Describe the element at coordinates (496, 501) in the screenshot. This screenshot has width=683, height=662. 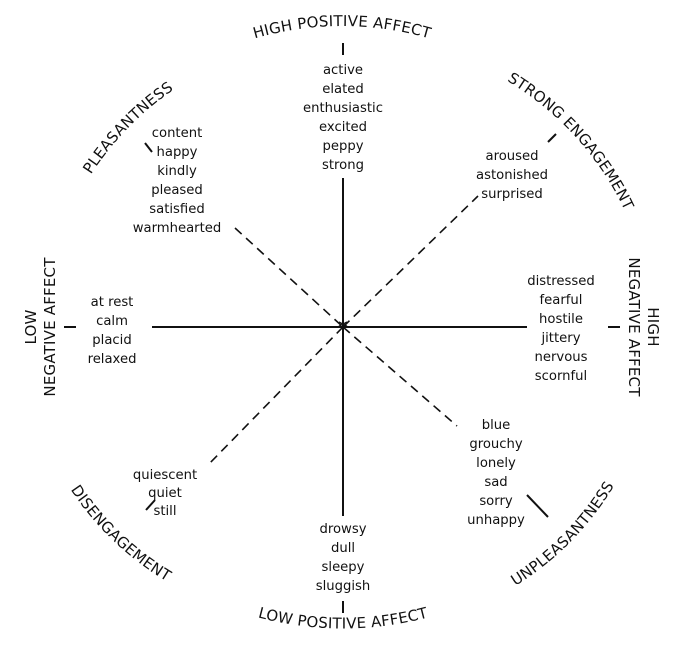
I see `word: sorry` at that location.